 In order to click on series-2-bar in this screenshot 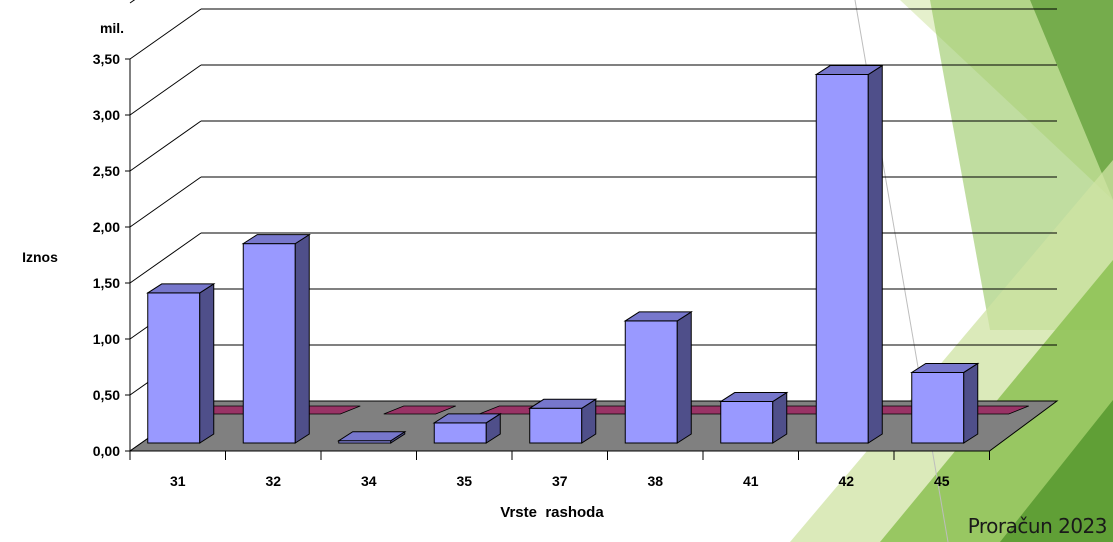, I will do `click(419, 410)`.